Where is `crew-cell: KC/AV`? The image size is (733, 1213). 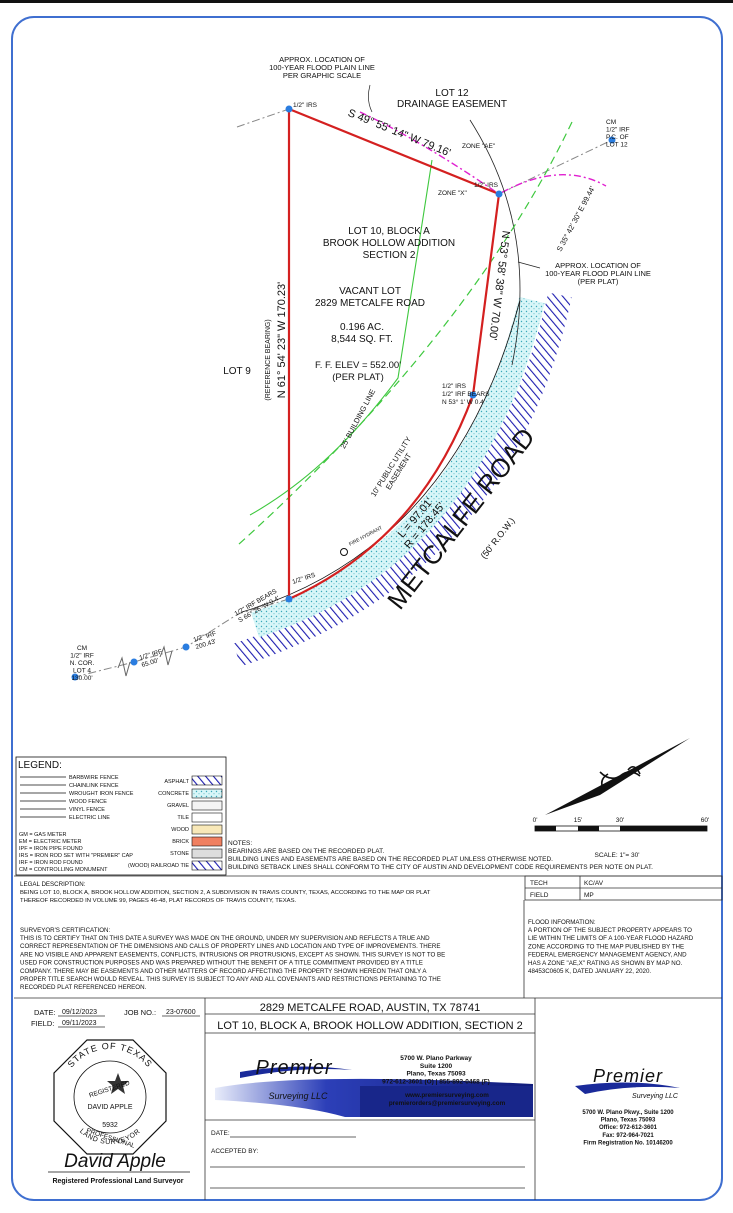 crew-cell: KC/AV is located at coordinates (594, 883).